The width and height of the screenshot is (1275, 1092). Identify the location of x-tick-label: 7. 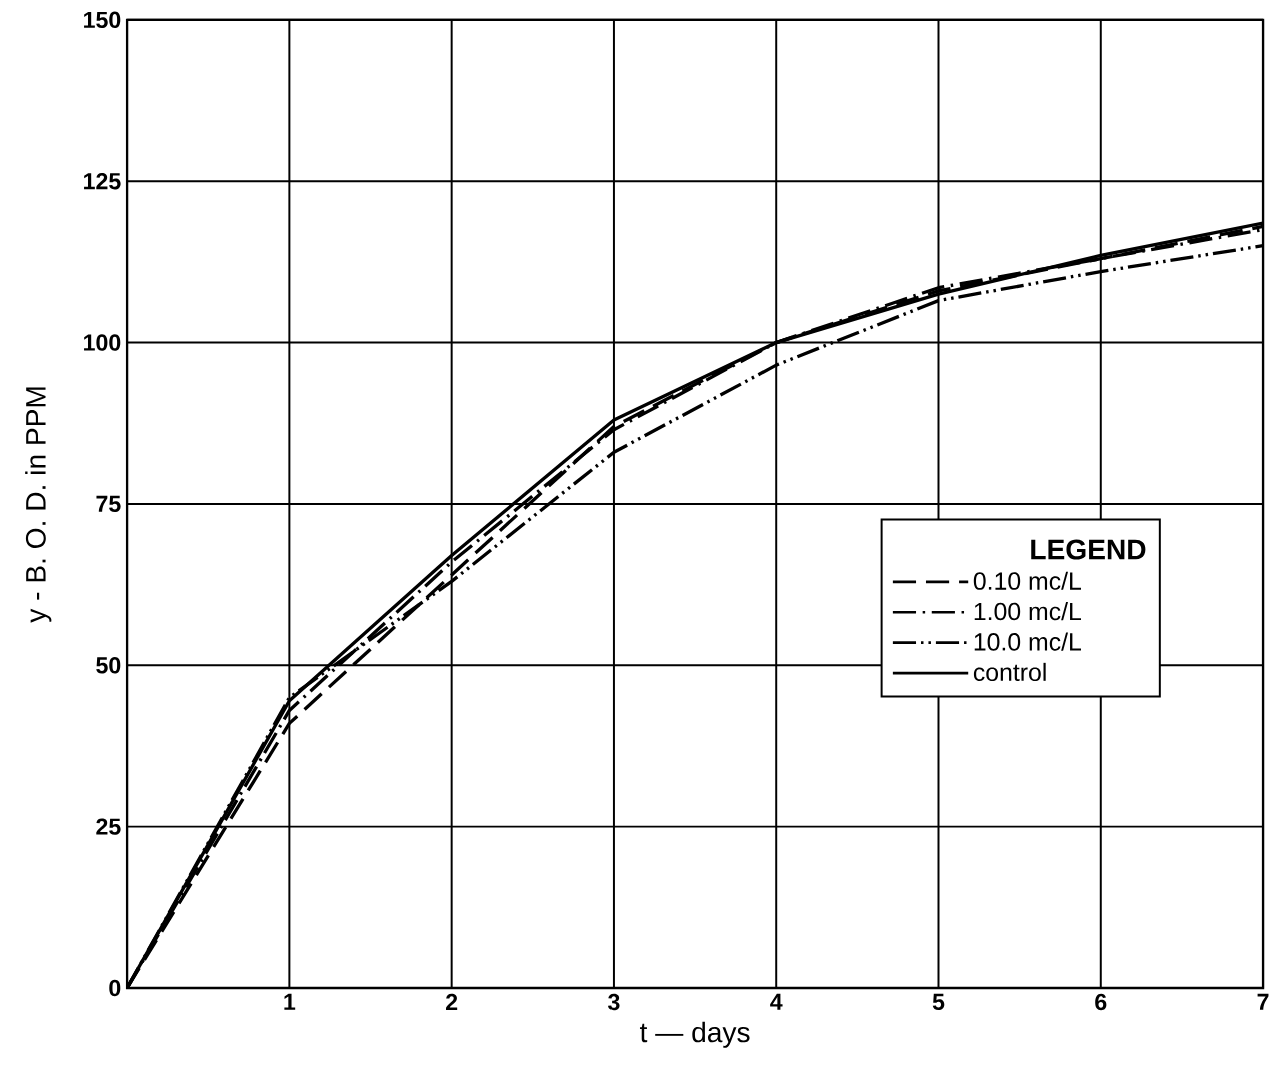
(1263, 1001).